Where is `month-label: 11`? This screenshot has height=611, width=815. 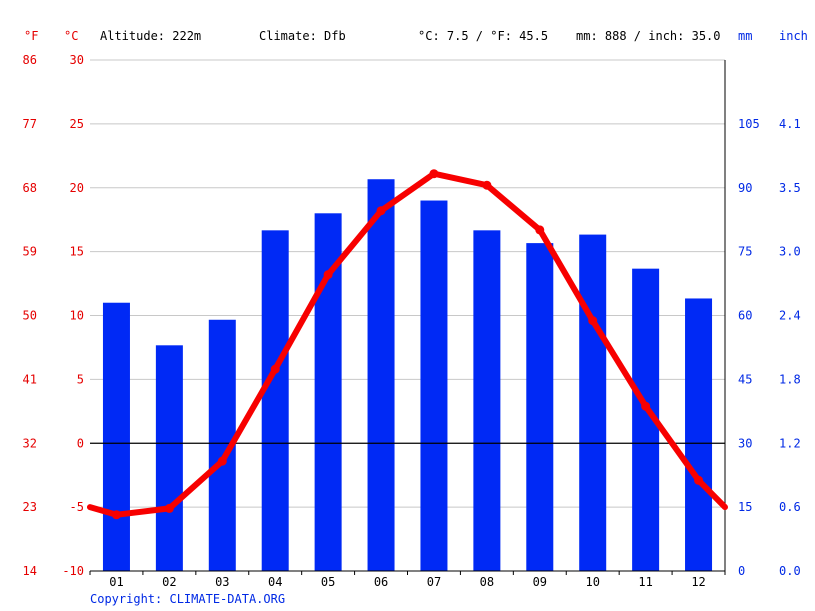 month-label: 11 is located at coordinates (645, 582).